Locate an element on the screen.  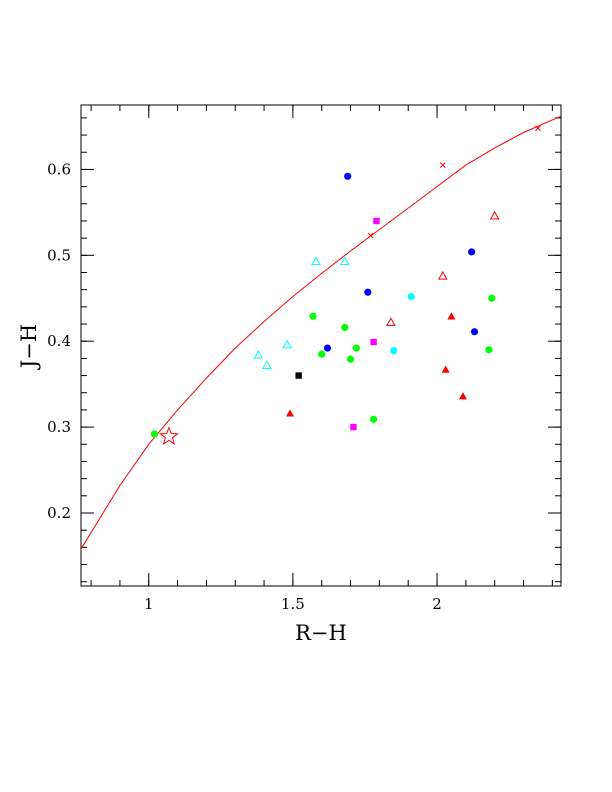
x-tick-label: 2 is located at coordinates (437, 604).